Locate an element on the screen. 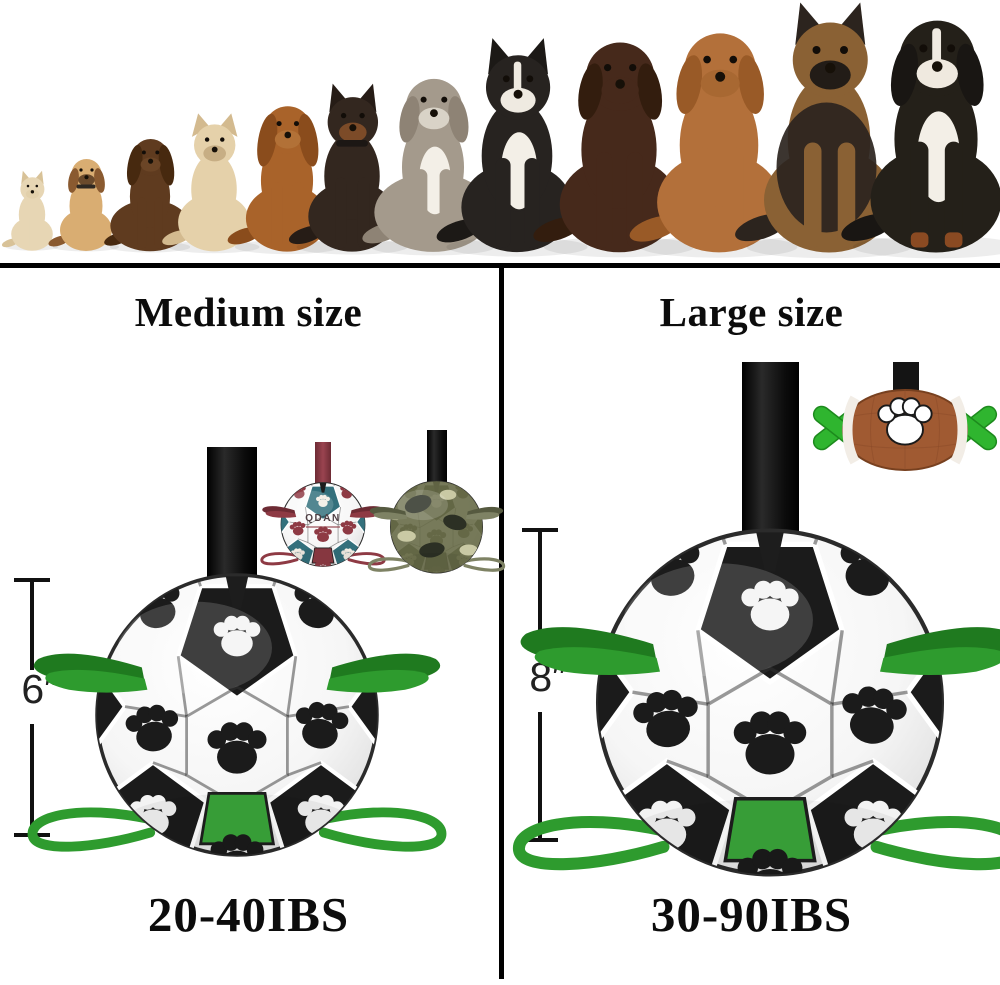  football-green-straps is located at coordinates (905, 428).